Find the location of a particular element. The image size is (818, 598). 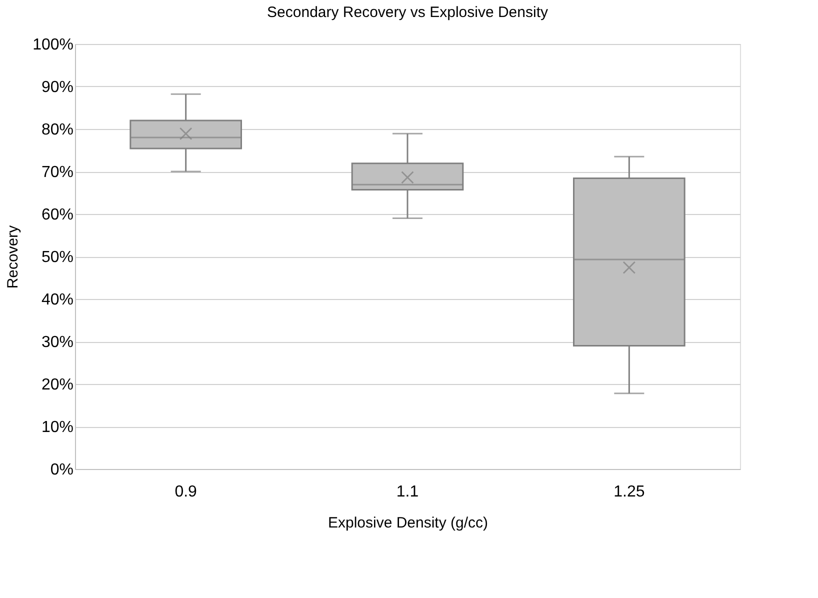

y-tick-label: 0% is located at coordinates (62, 470).